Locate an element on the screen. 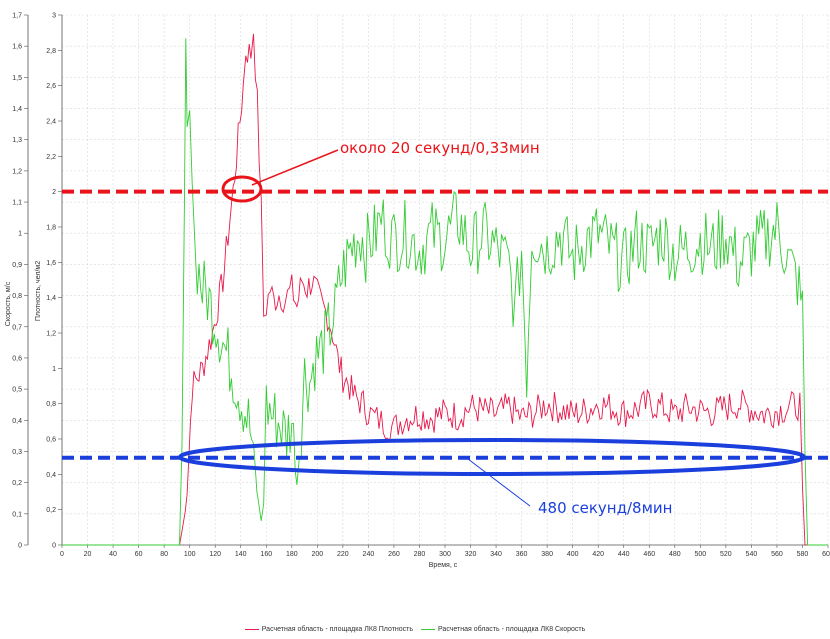 The image size is (830, 639). left-tick-label: 1,2 is located at coordinates (17, 171).